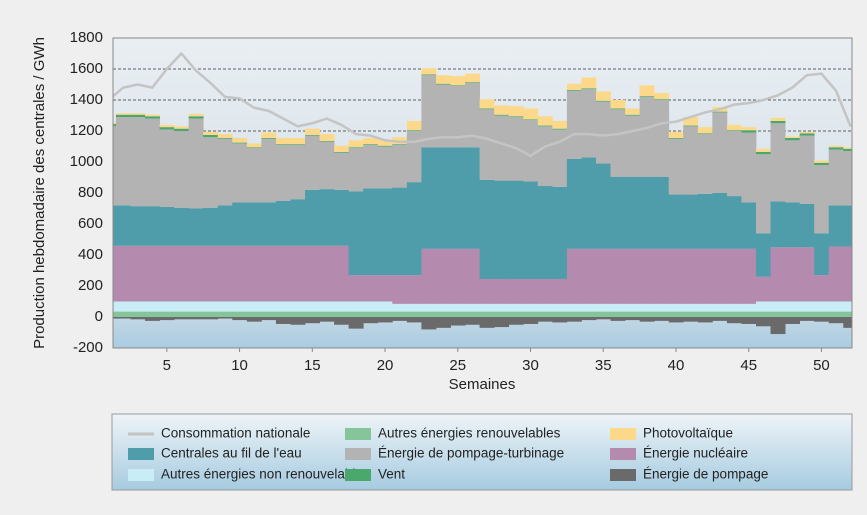  I want to click on x-tick-label: 10, so click(239, 365).